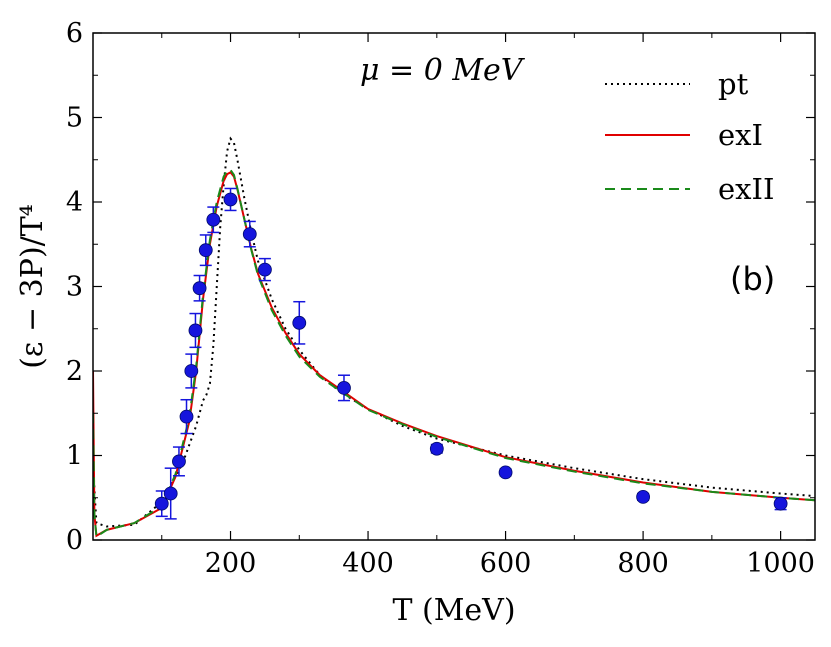 This screenshot has height=647, width=831. What do you see at coordinates (74, 456) in the screenshot?
I see `y-tick-label: 1` at bounding box center [74, 456].